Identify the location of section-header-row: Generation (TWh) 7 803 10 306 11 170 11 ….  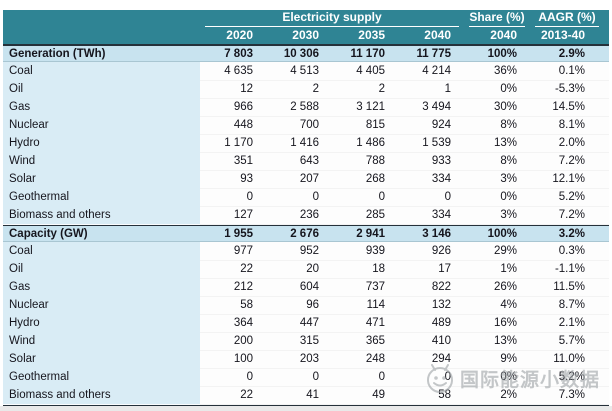
(306, 53).